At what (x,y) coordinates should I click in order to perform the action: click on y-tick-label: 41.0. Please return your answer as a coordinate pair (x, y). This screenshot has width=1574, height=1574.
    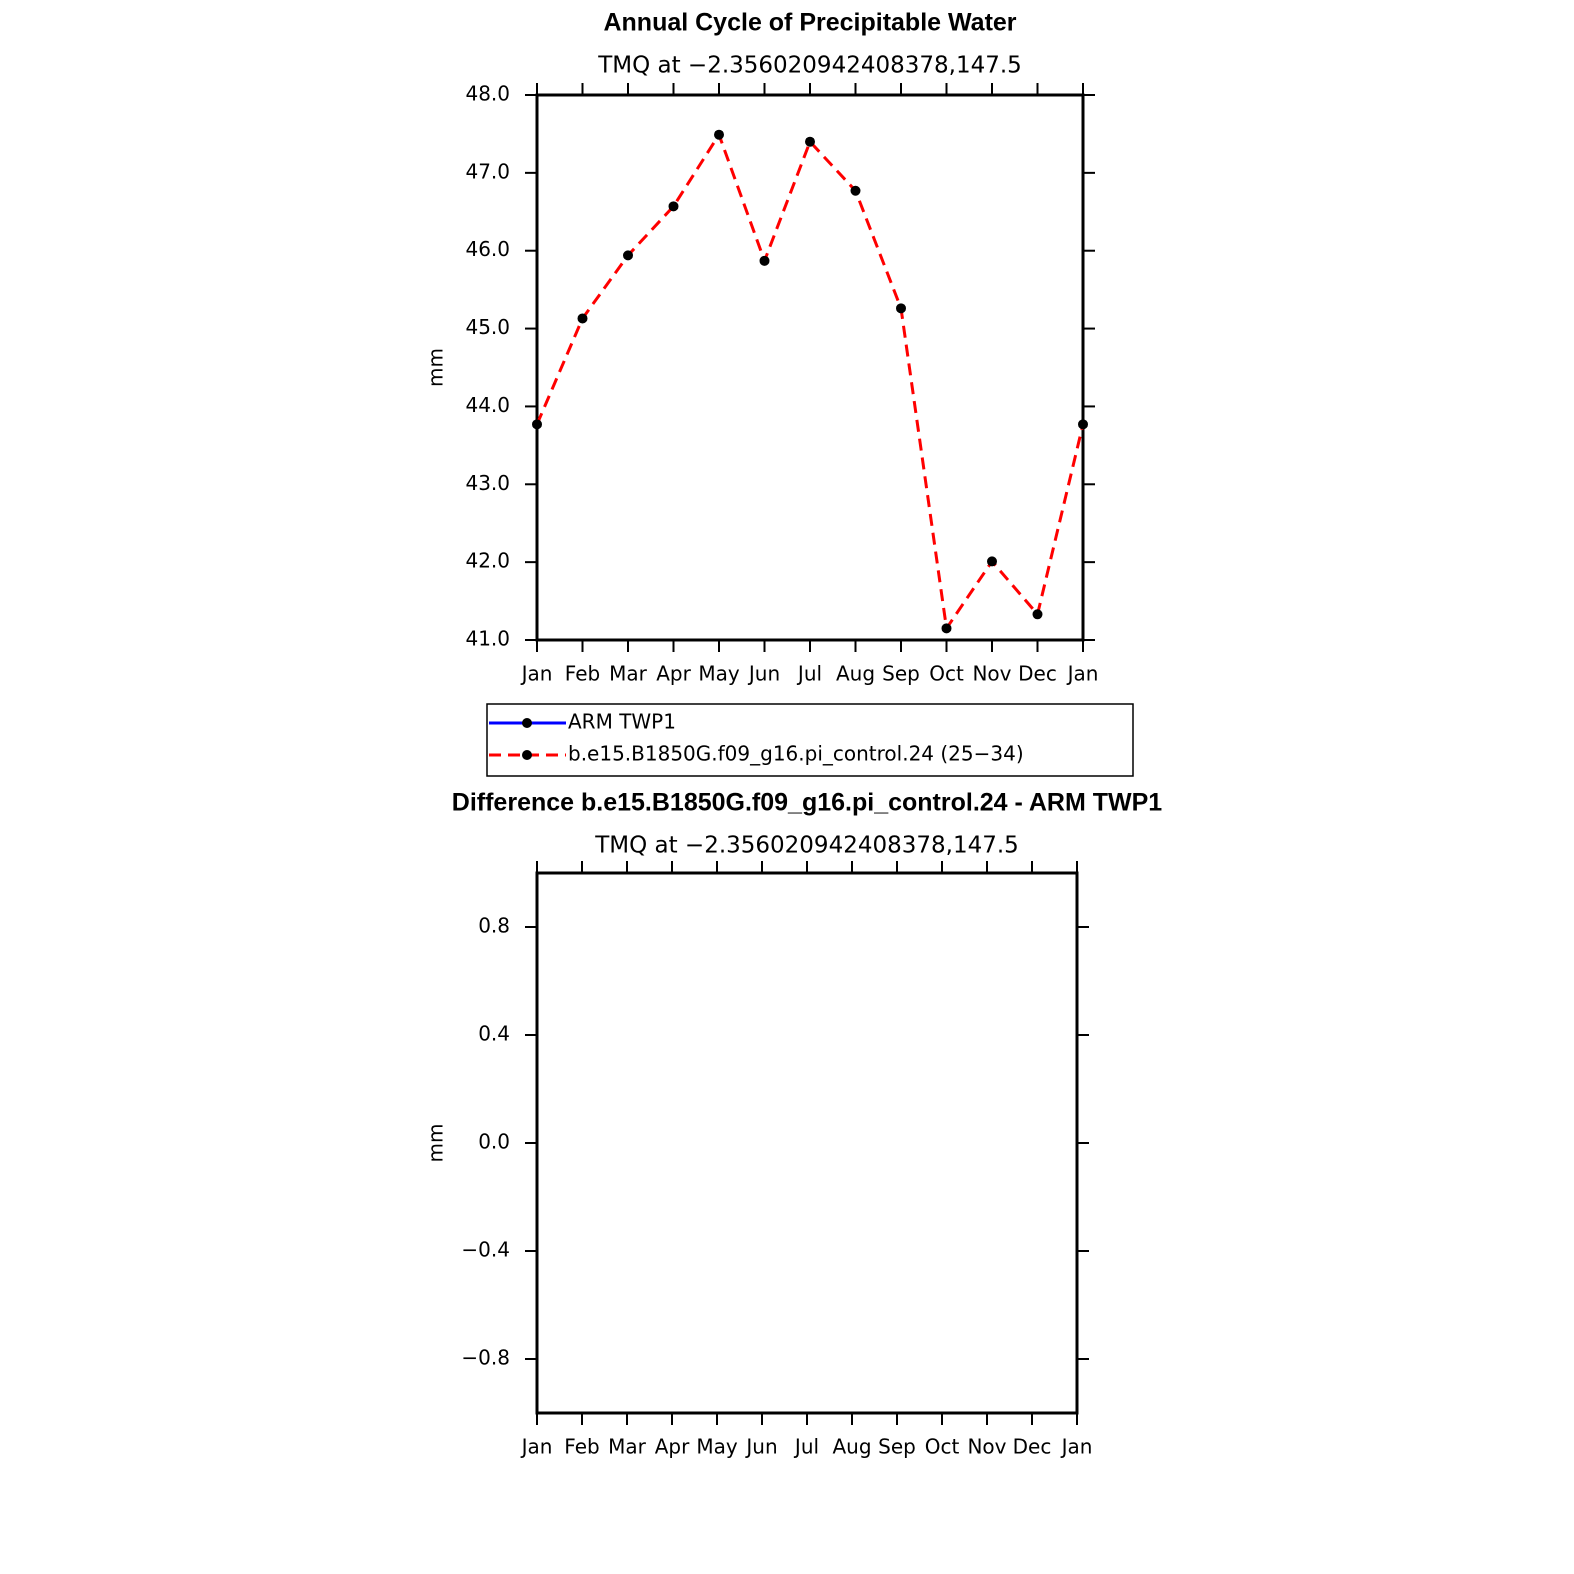
    Looking at the image, I should click on (487, 639).